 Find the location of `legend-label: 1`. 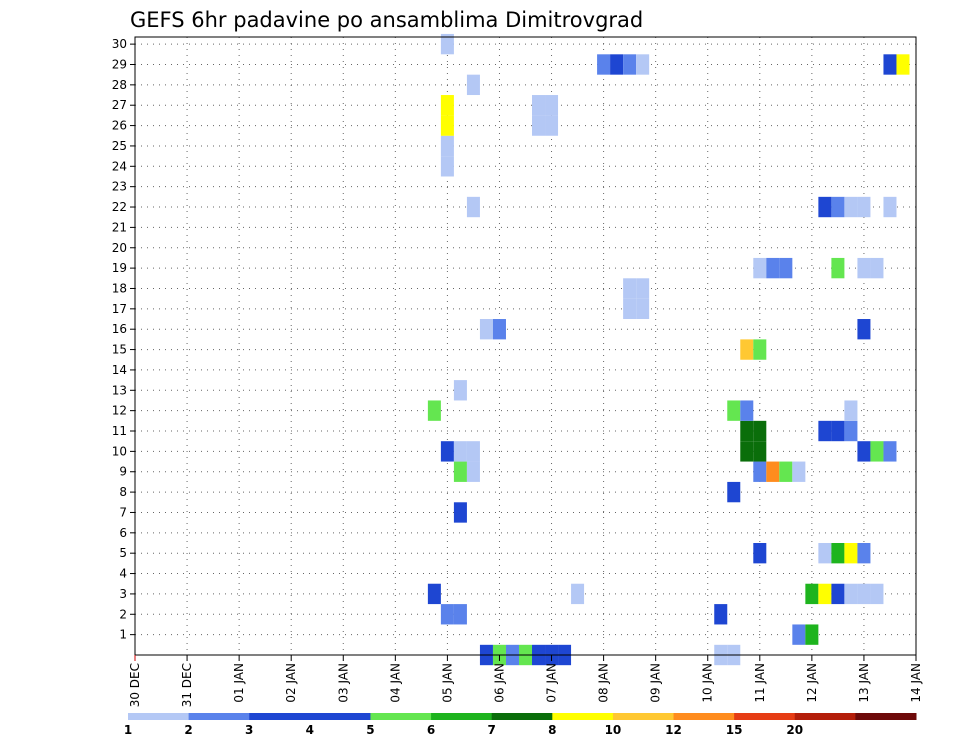

legend-label: 1 is located at coordinates (128, 730).